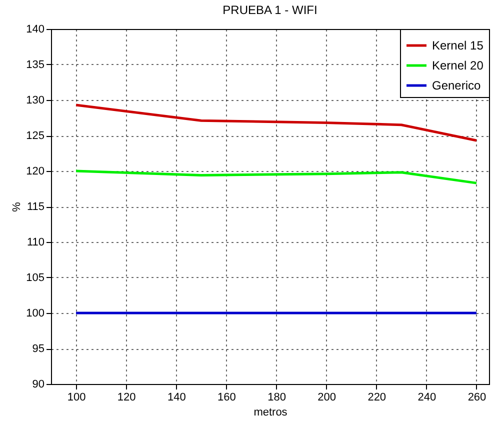  I want to click on x-tick-label: 220, so click(377, 398).